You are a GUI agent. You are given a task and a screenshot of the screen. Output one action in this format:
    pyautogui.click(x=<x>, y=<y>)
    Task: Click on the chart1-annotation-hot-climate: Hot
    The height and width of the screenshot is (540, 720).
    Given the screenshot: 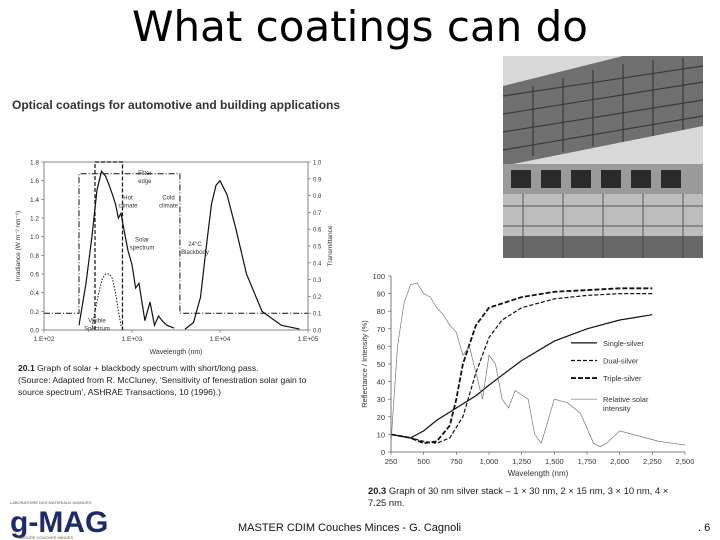 What is the action you would take?
    pyautogui.click(x=128, y=198)
    